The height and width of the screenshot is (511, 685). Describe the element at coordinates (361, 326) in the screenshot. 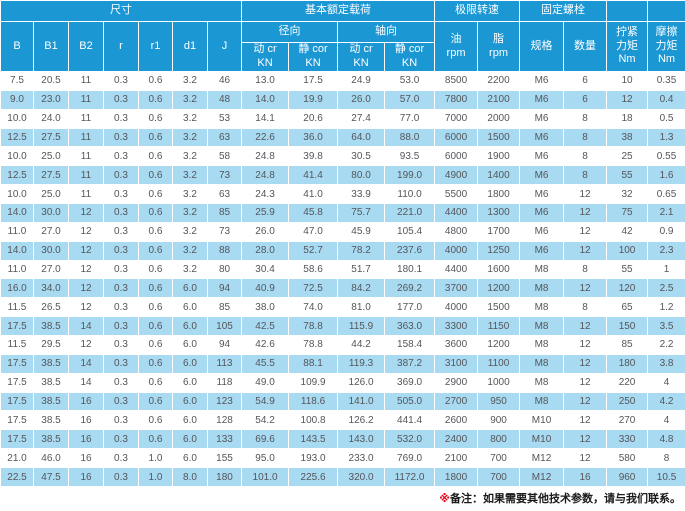

I see `table-cell: 115.9` at that location.